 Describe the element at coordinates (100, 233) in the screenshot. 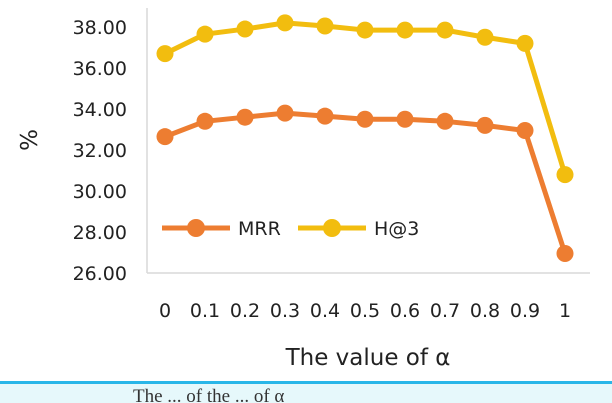

I see `y-tick-label: 28.00` at that location.